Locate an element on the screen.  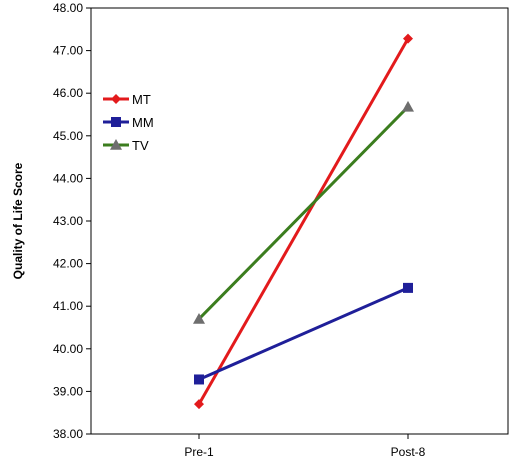
y-tick-label: 40.00 is located at coordinates (68, 349).